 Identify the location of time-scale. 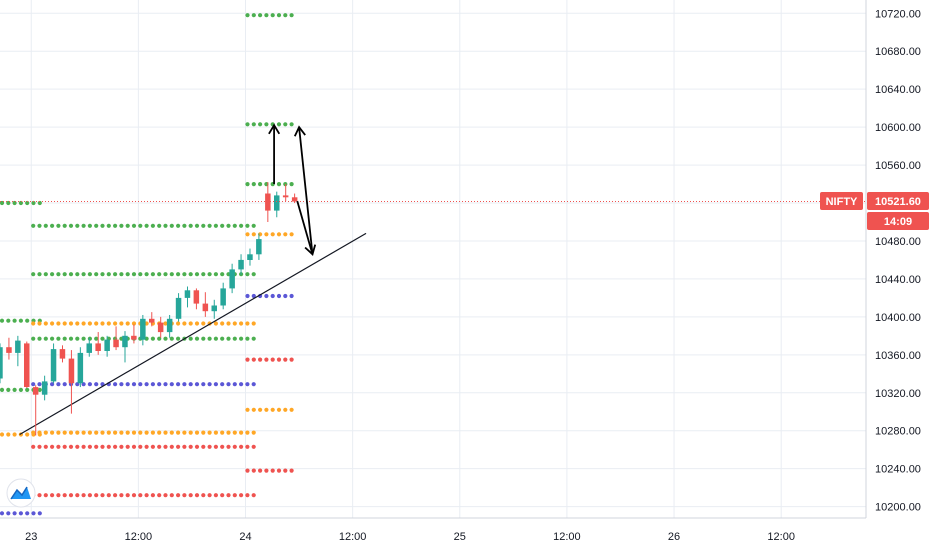
(466, 534).